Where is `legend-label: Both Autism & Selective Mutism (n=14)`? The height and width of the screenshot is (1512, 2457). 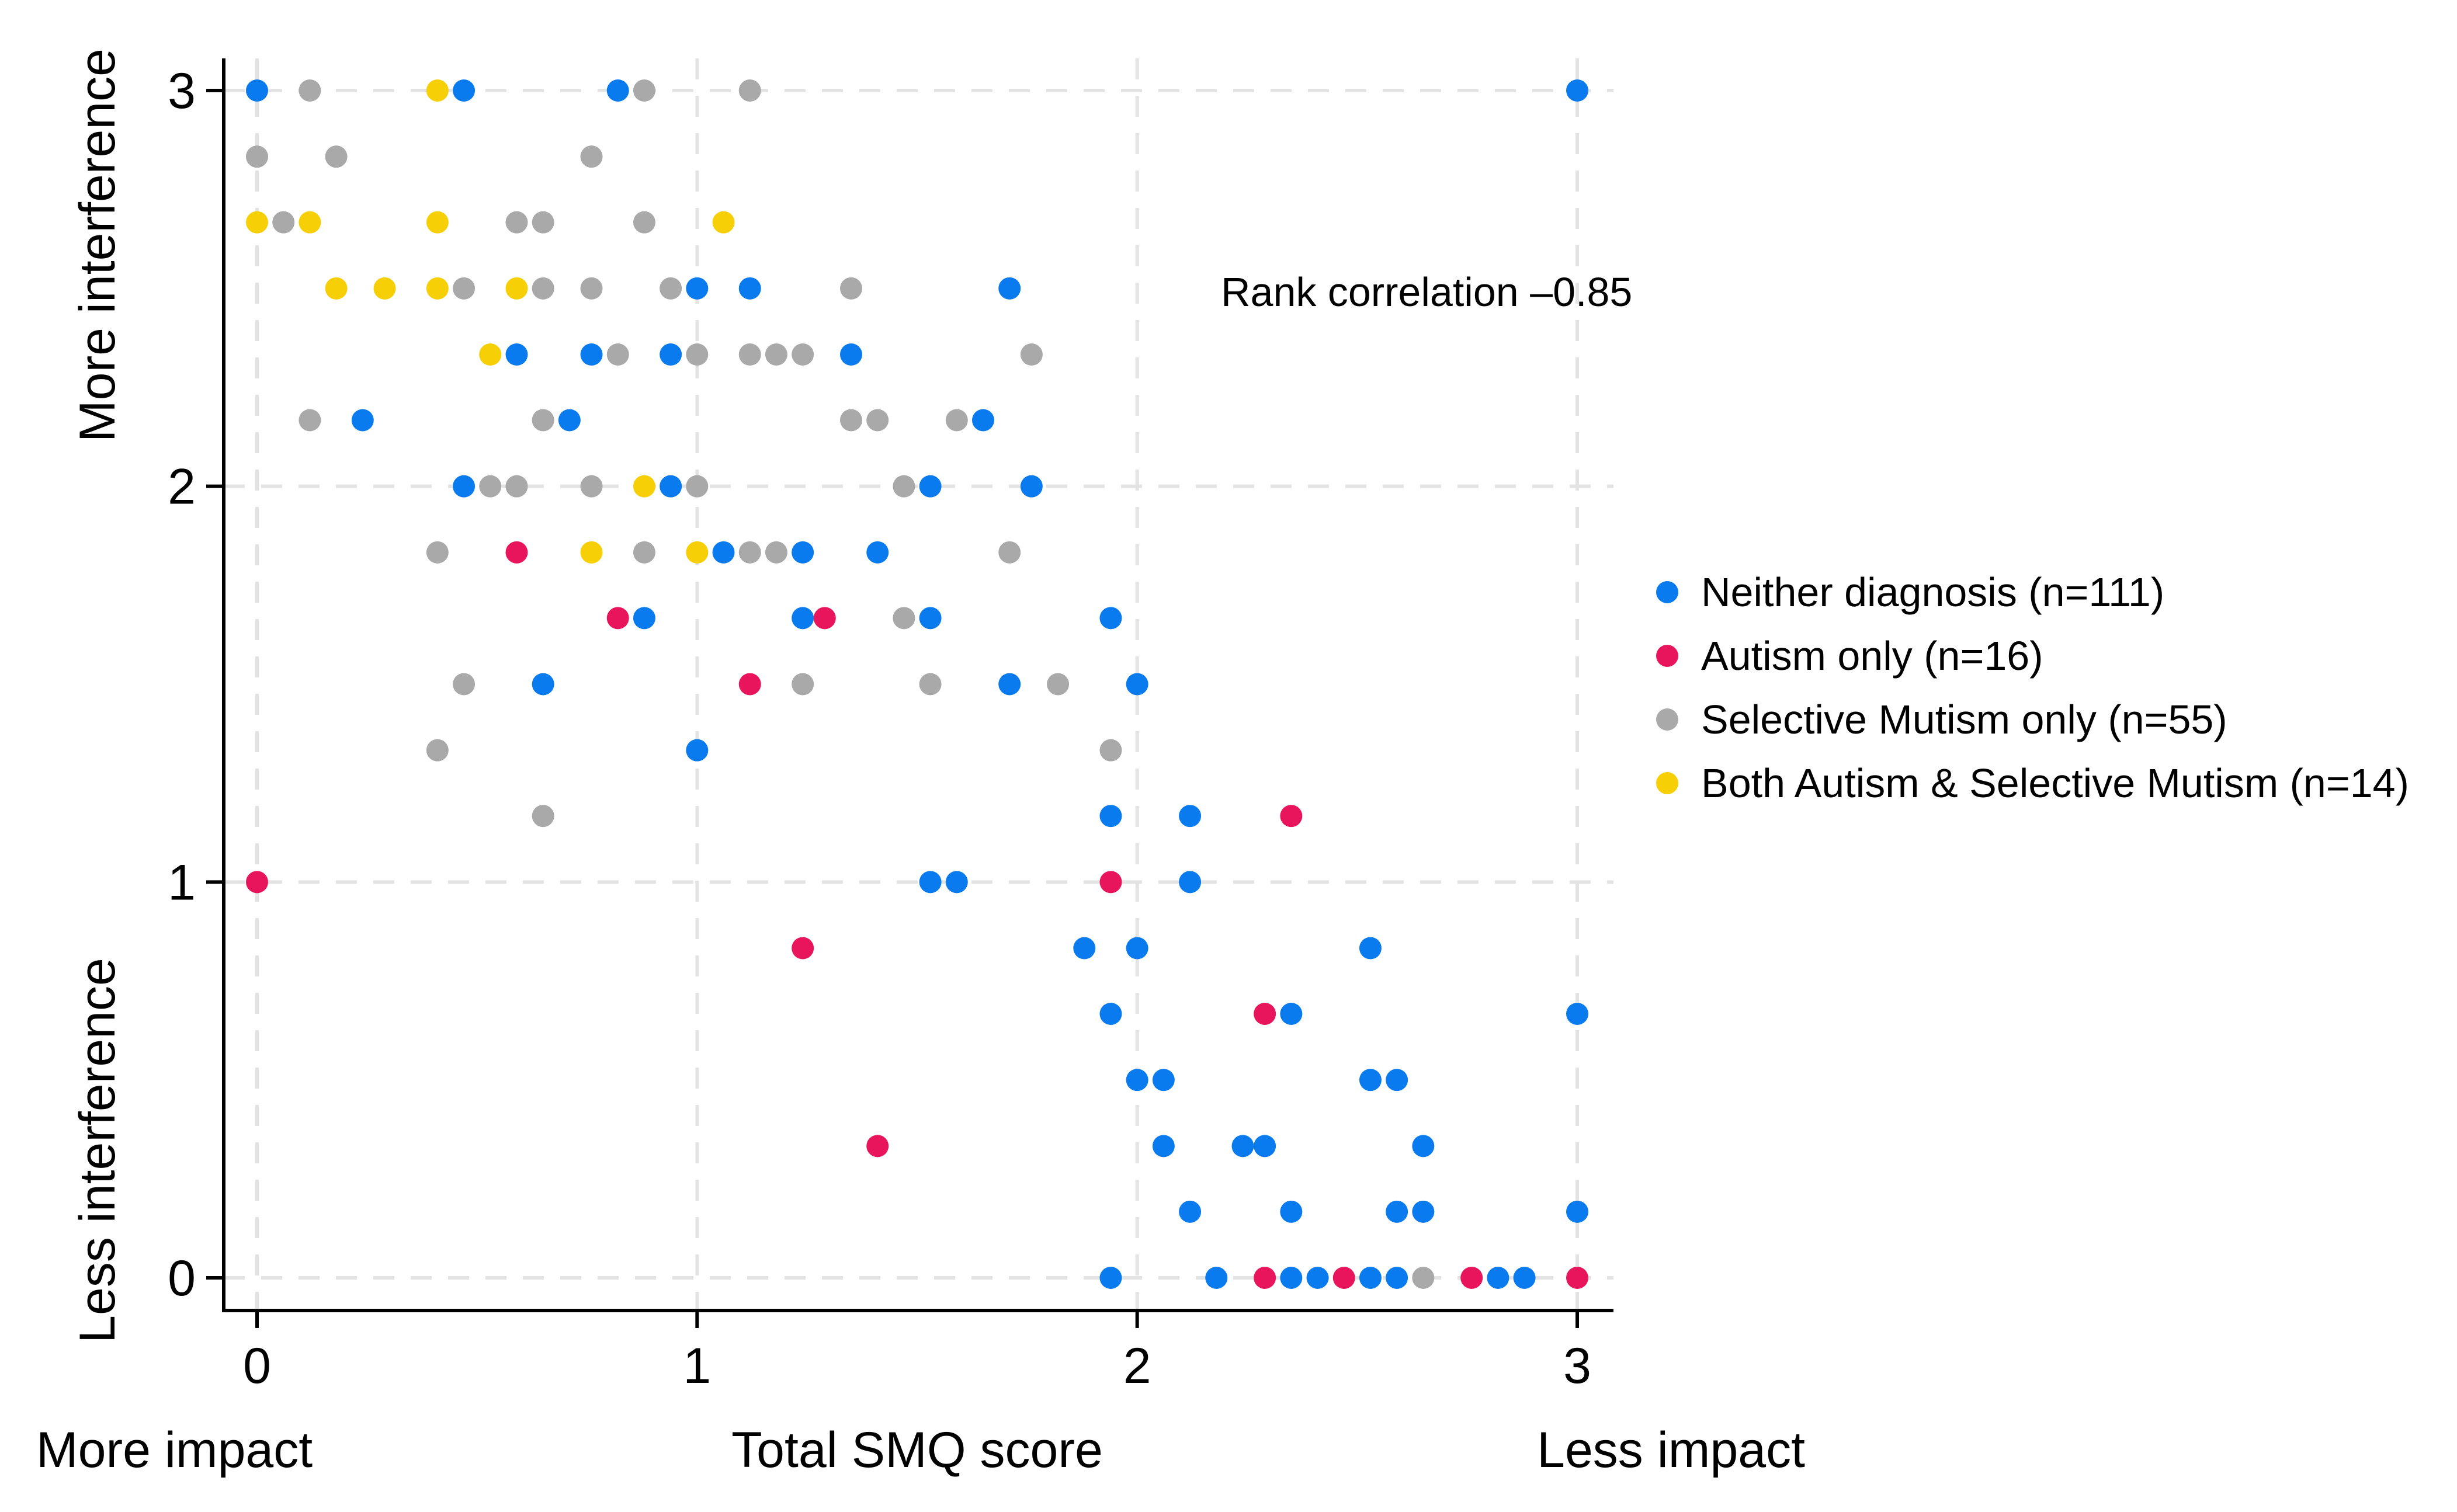 legend-label: Both Autism & Selective Mutism (n=14) is located at coordinates (2055, 783).